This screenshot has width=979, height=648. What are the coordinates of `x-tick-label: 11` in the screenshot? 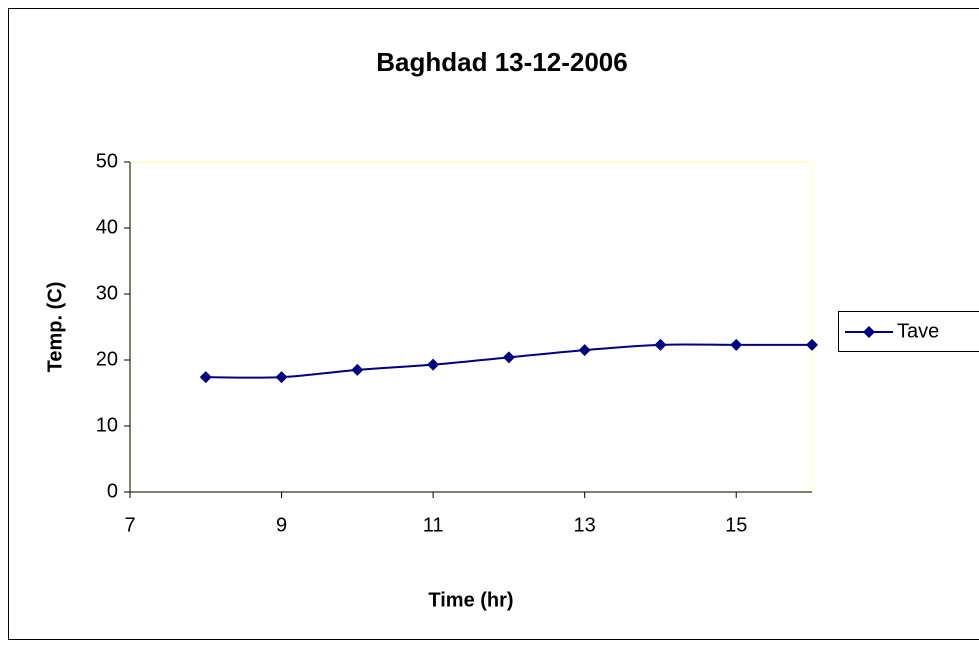 It's located at (433, 525).